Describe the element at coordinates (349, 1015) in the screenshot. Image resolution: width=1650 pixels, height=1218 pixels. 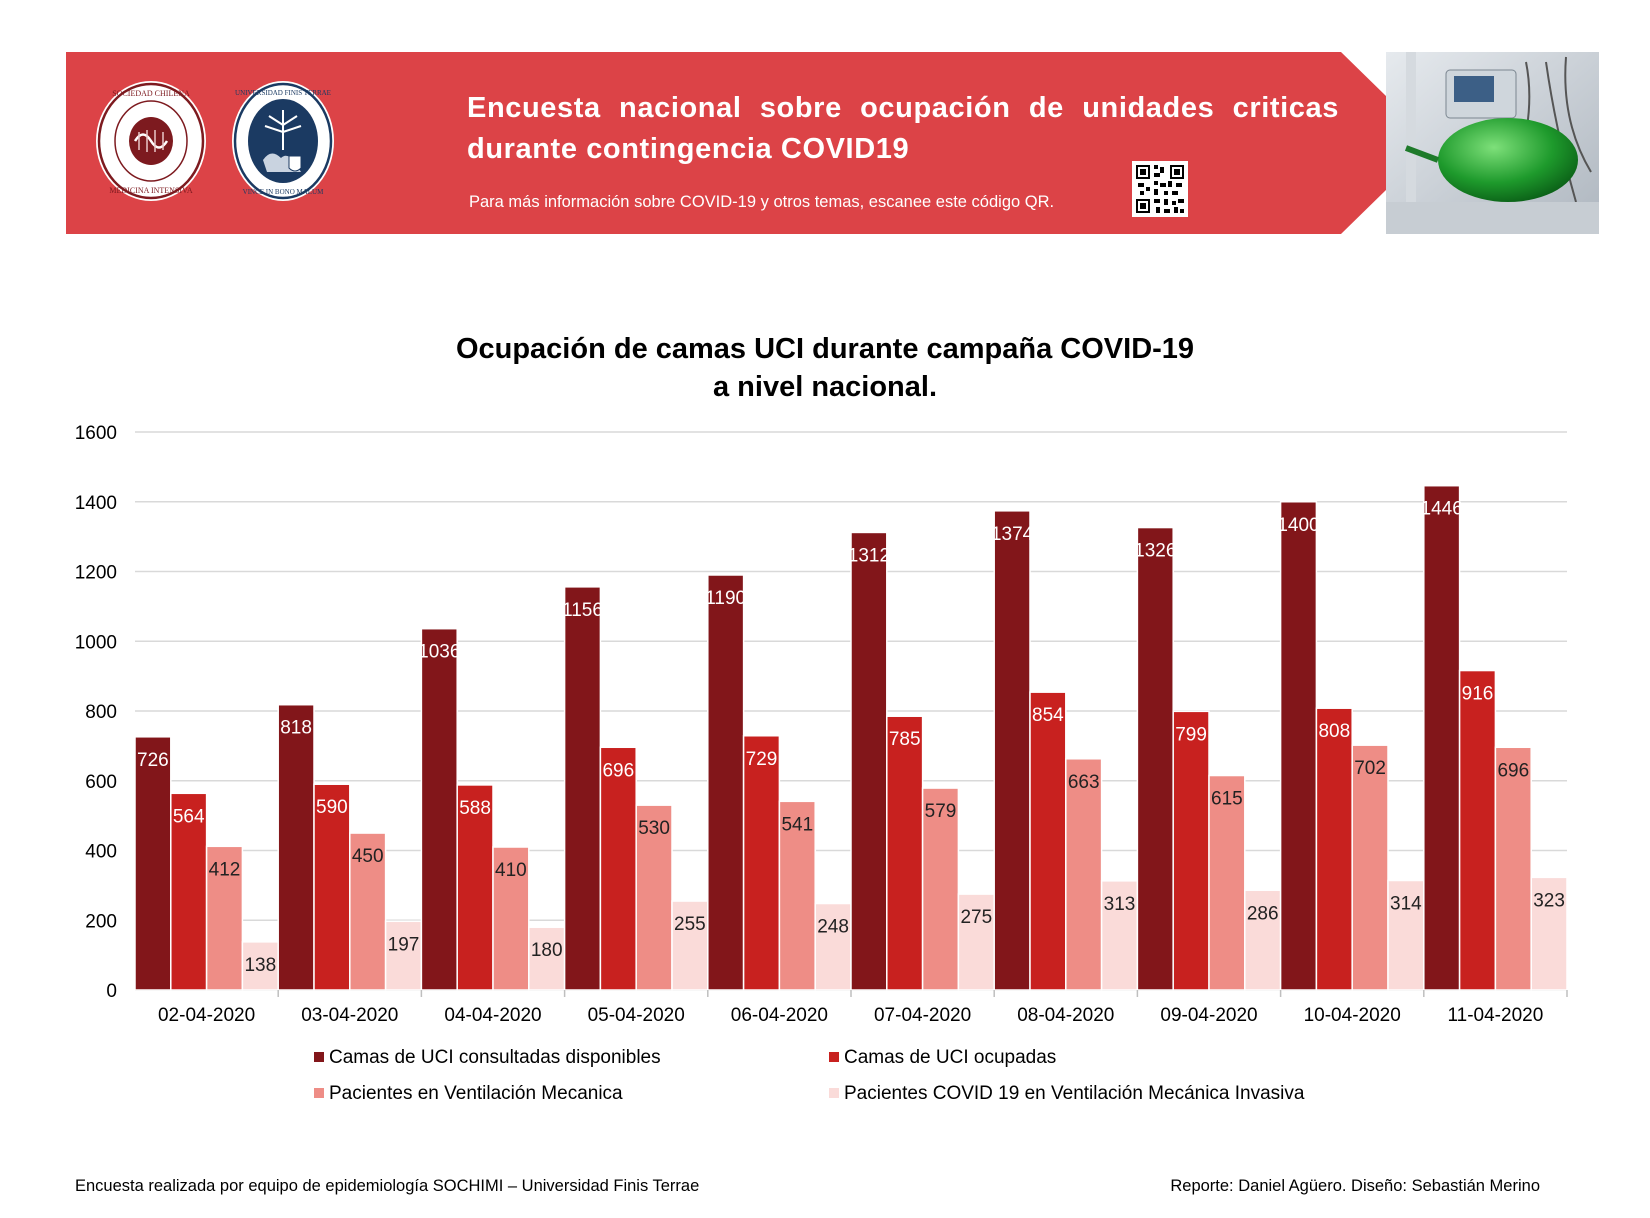
I see `x-tick-label: 03-04-2020` at that location.